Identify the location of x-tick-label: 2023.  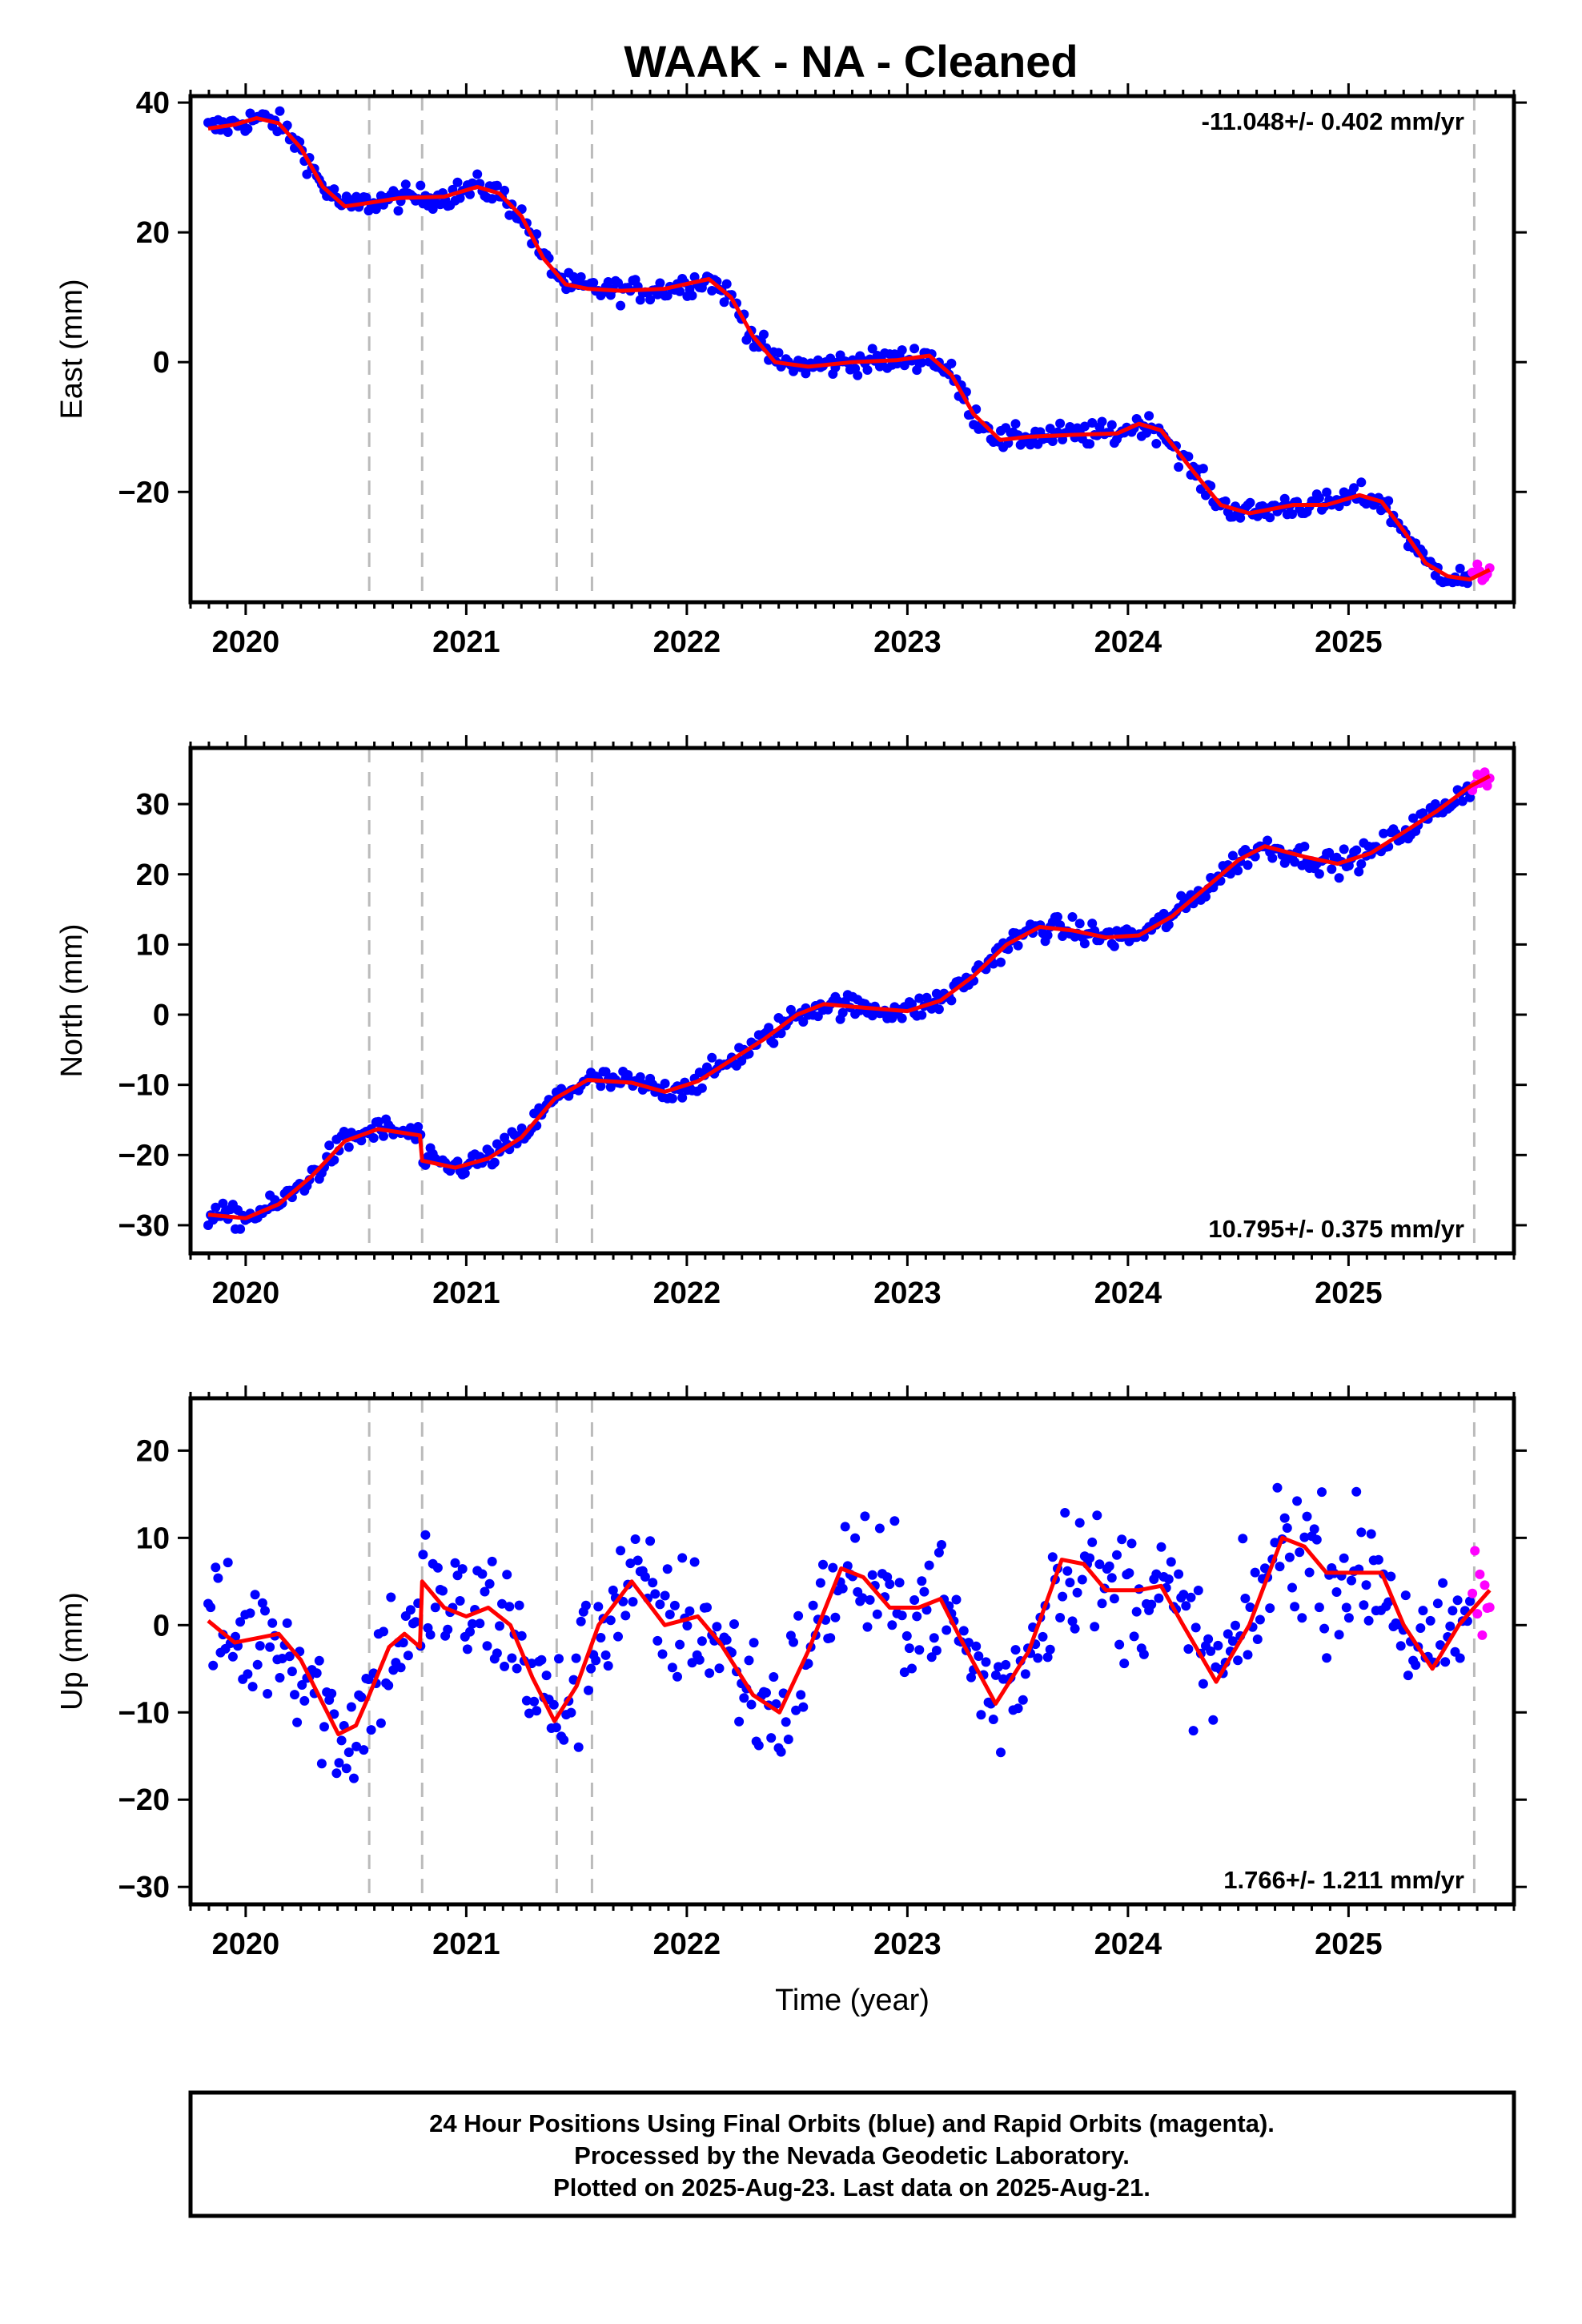
(907, 1944).